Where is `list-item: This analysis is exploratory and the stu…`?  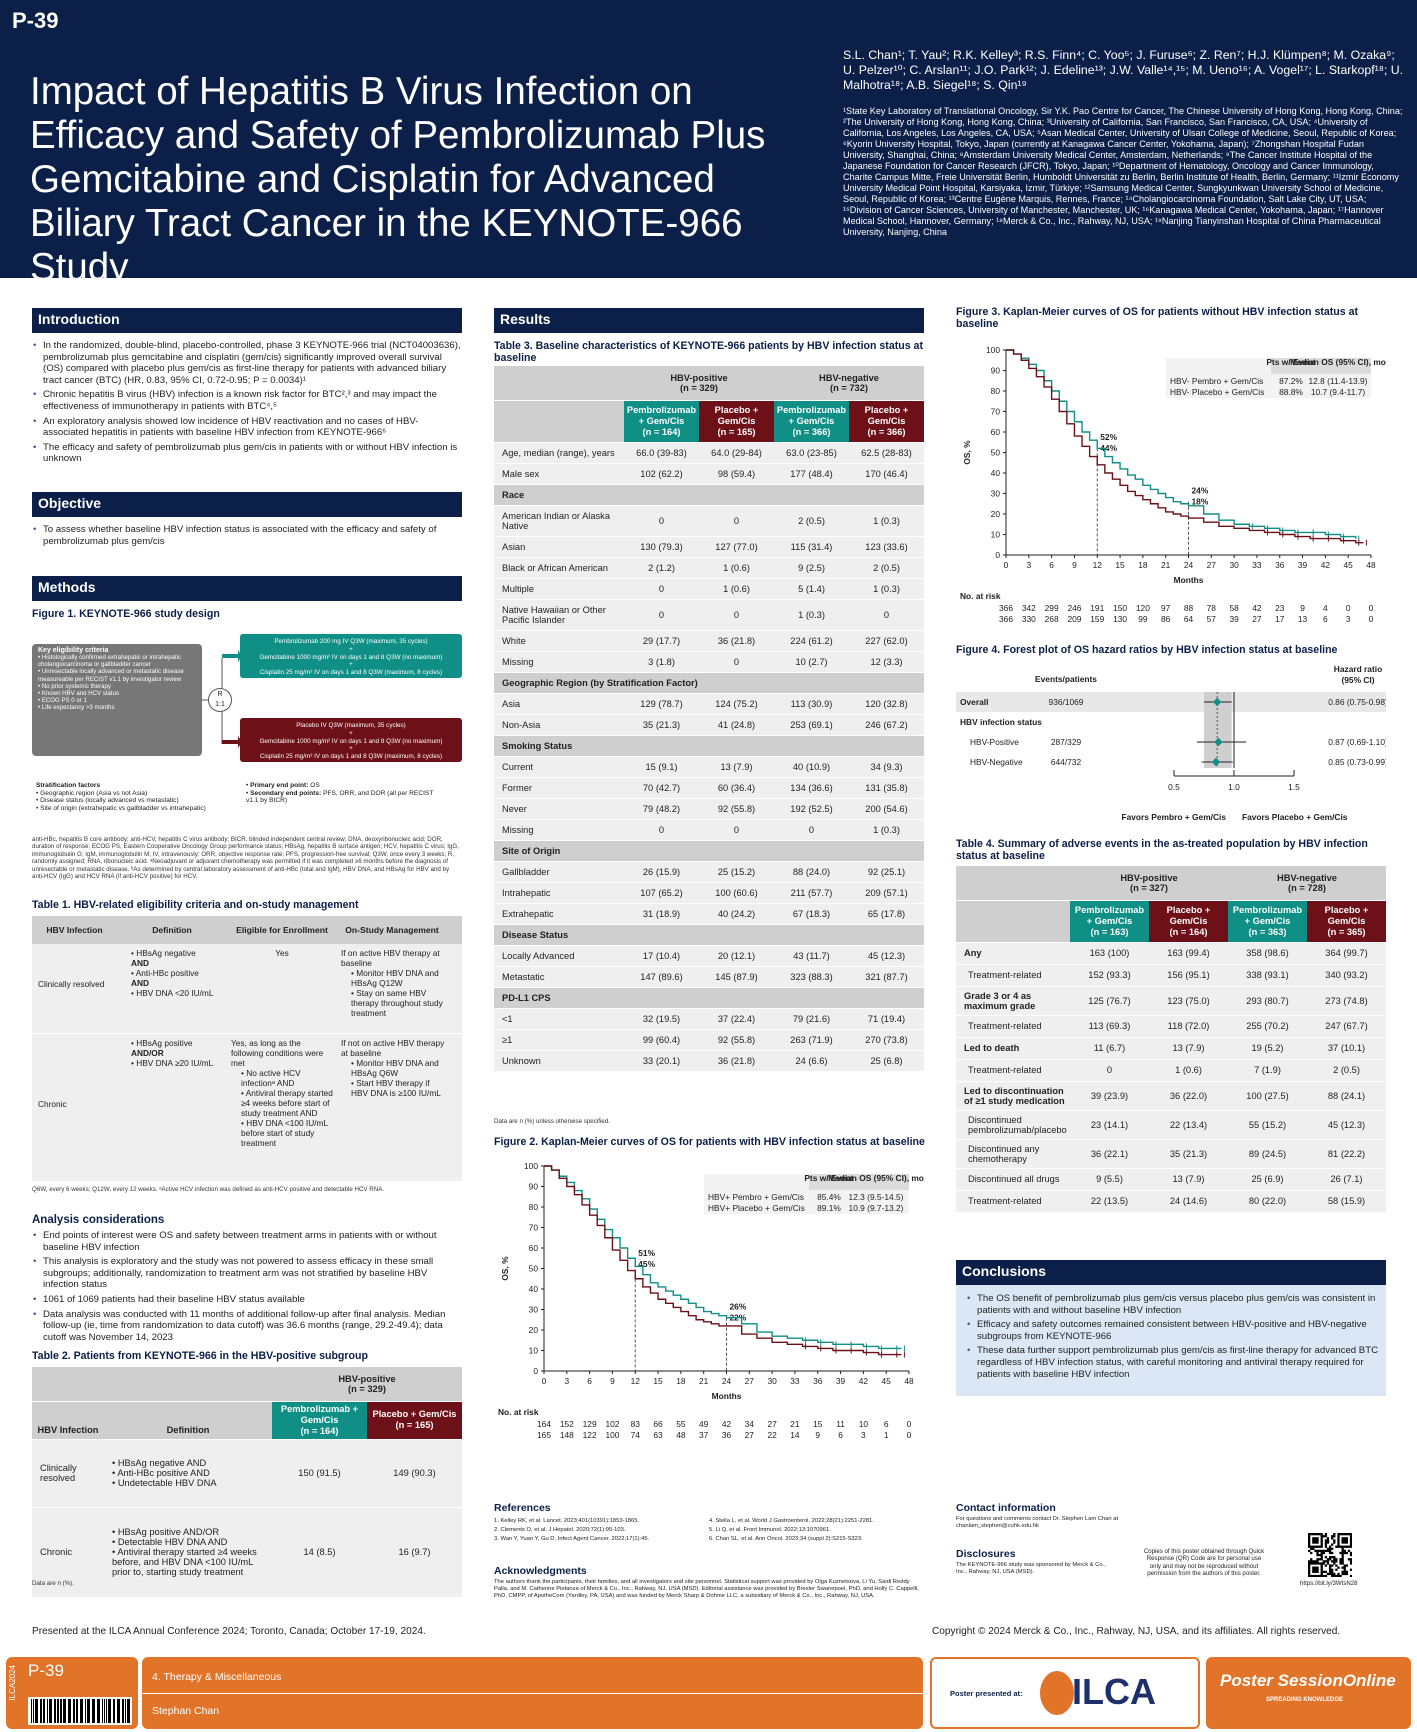
list-item: This analysis is exploratory and the stu… is located at coordinates (247, 1273).